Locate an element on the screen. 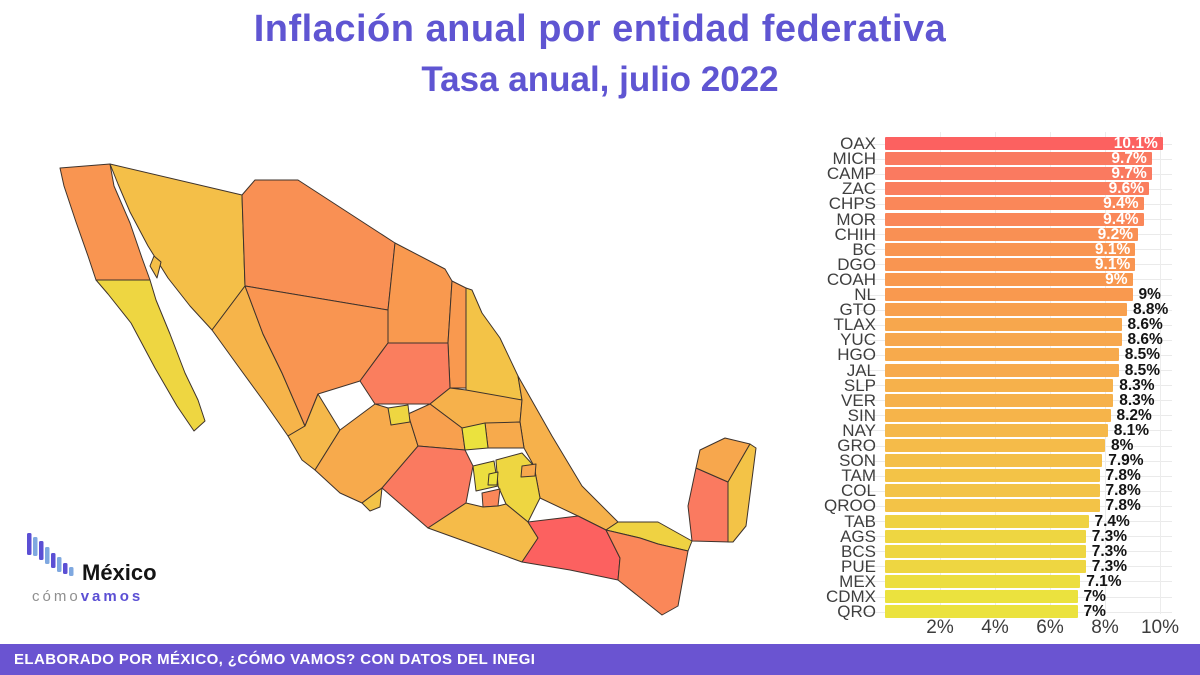 The width and height of the screenshot is (1200, 675). state-COL is located at coordinates (372, 499).